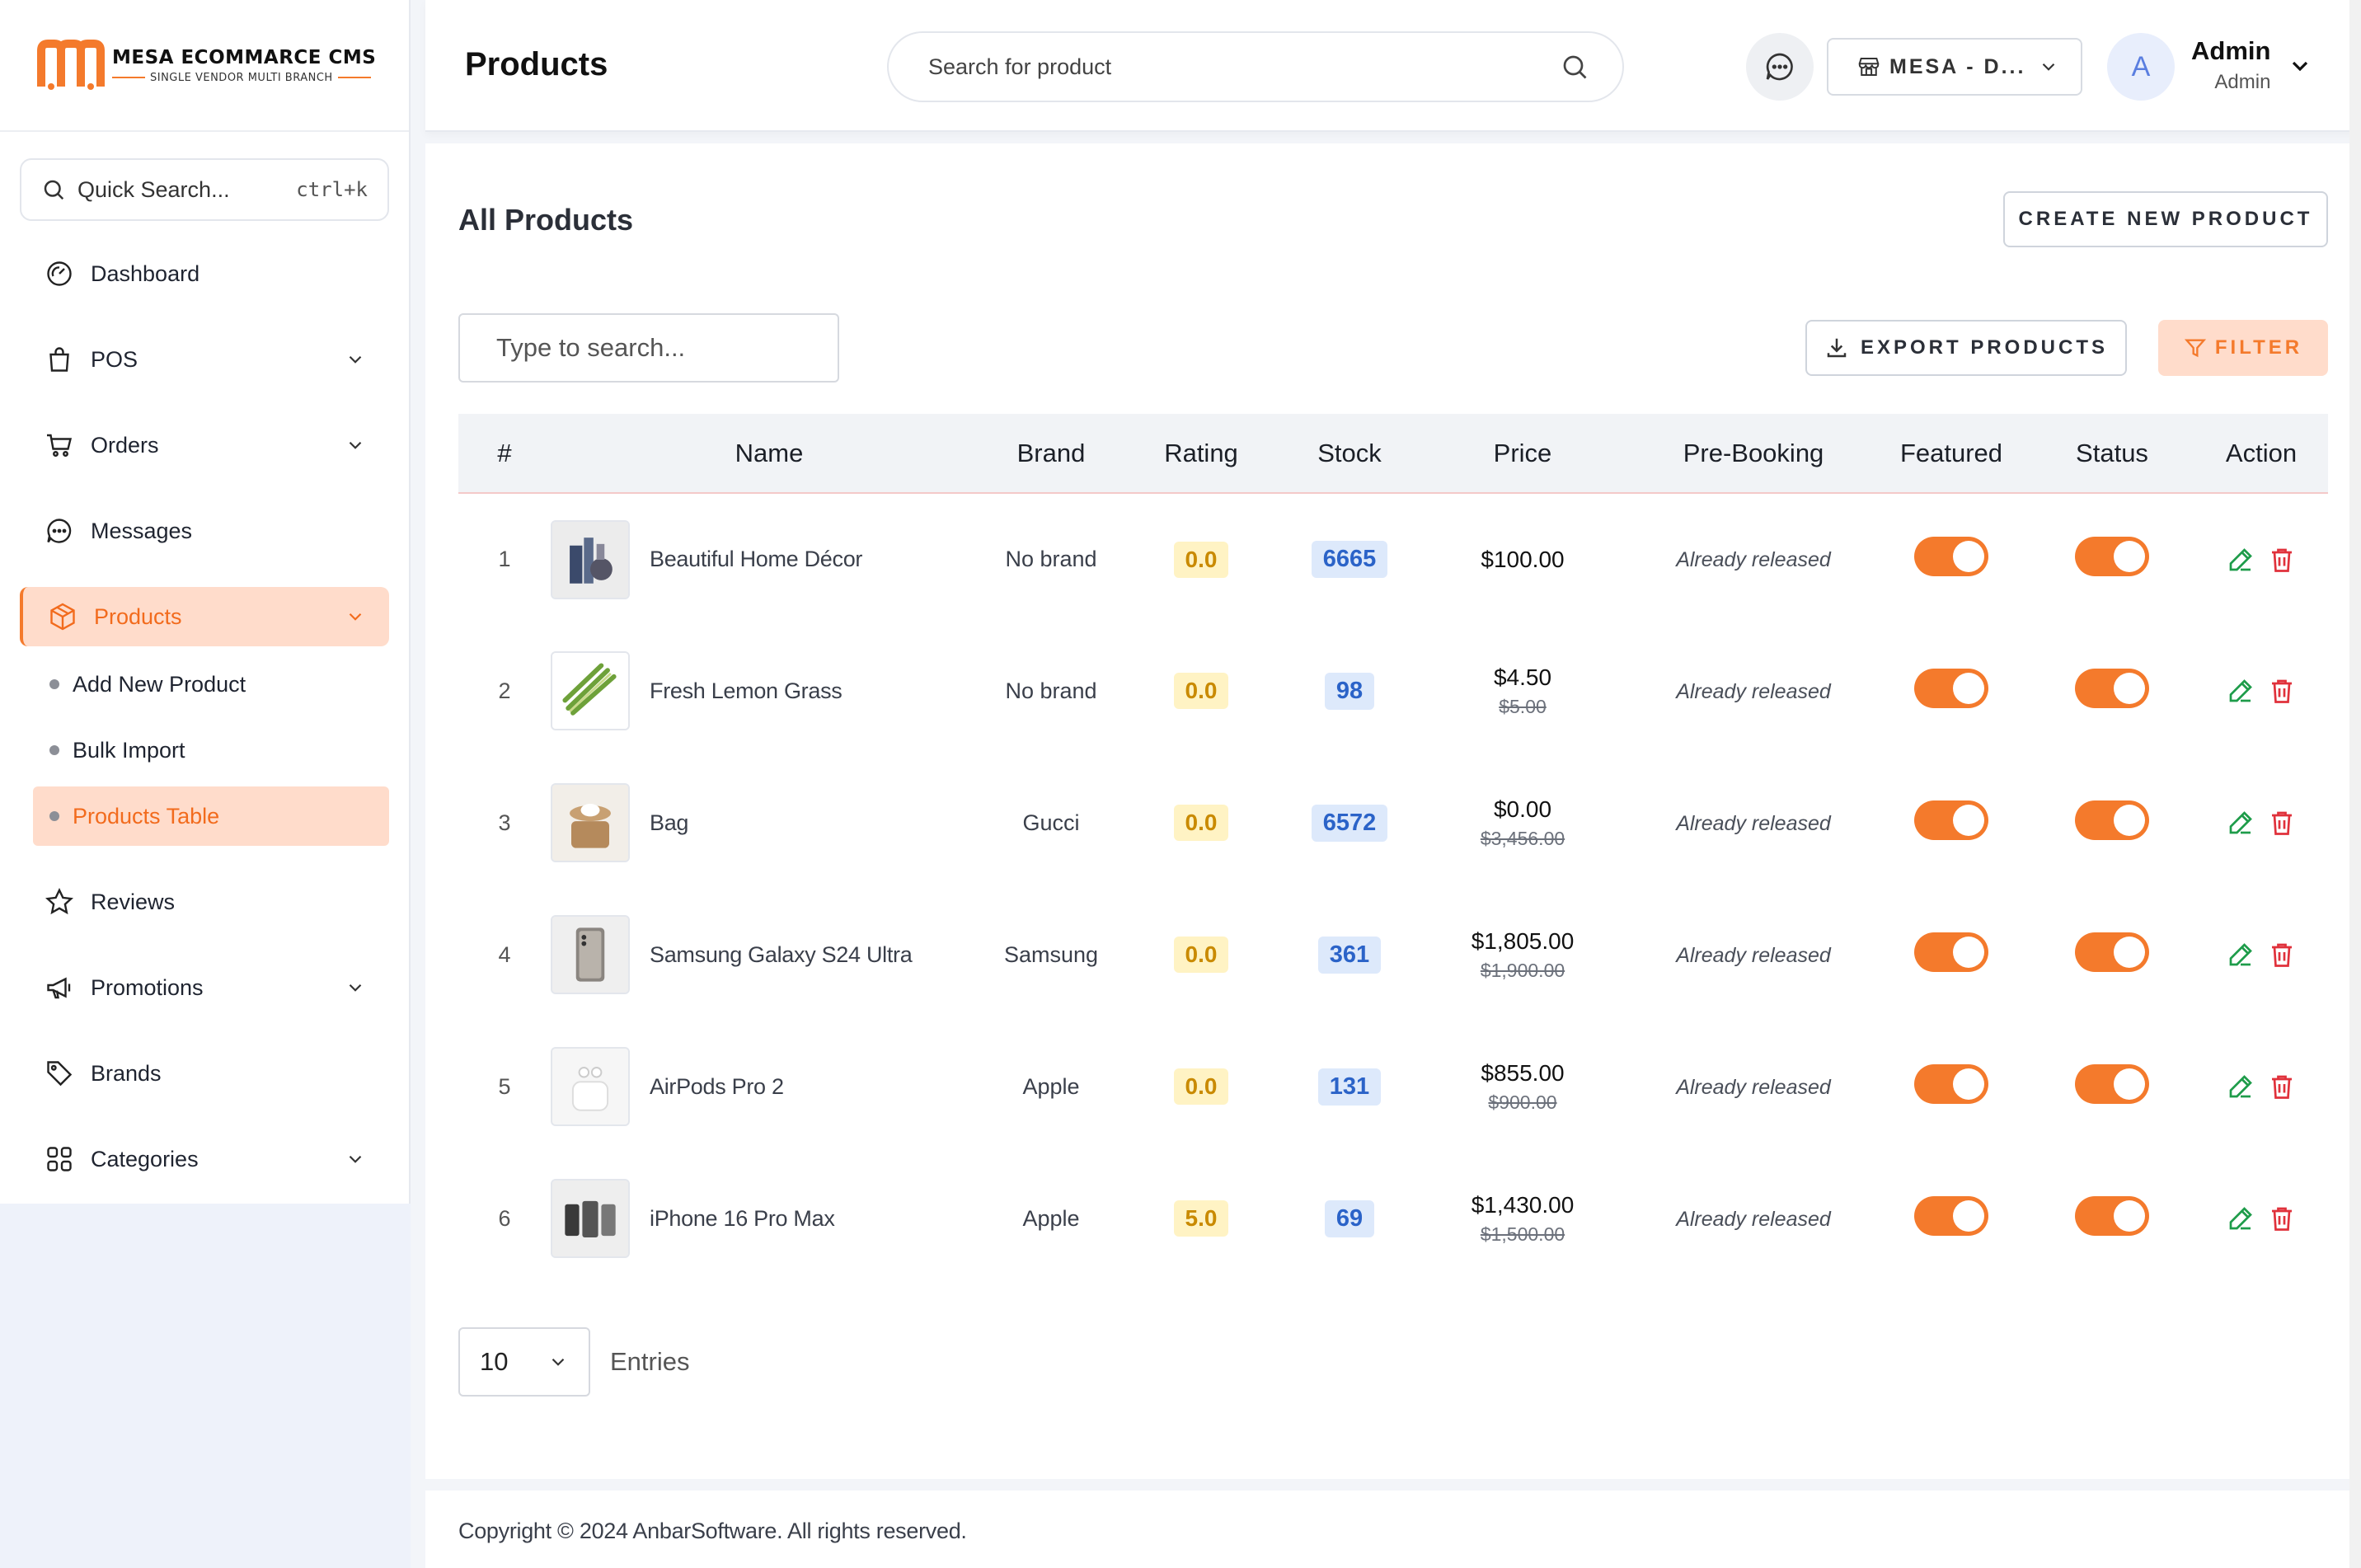 The image size is (2361, 1568). Describe the element at coordinates (204, 531) in the screenshot. I see `sidebar-item-messages: Messages` at that location.